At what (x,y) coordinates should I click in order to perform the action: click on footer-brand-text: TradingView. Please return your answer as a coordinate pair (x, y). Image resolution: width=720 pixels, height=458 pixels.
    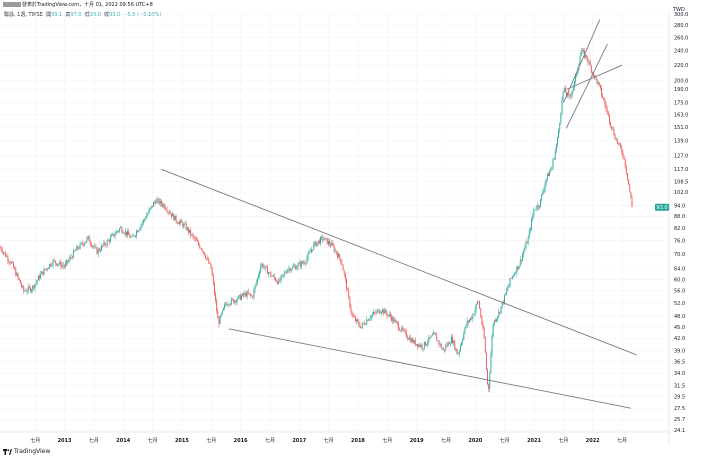
    Looking at the image, I should click on (32, 451).